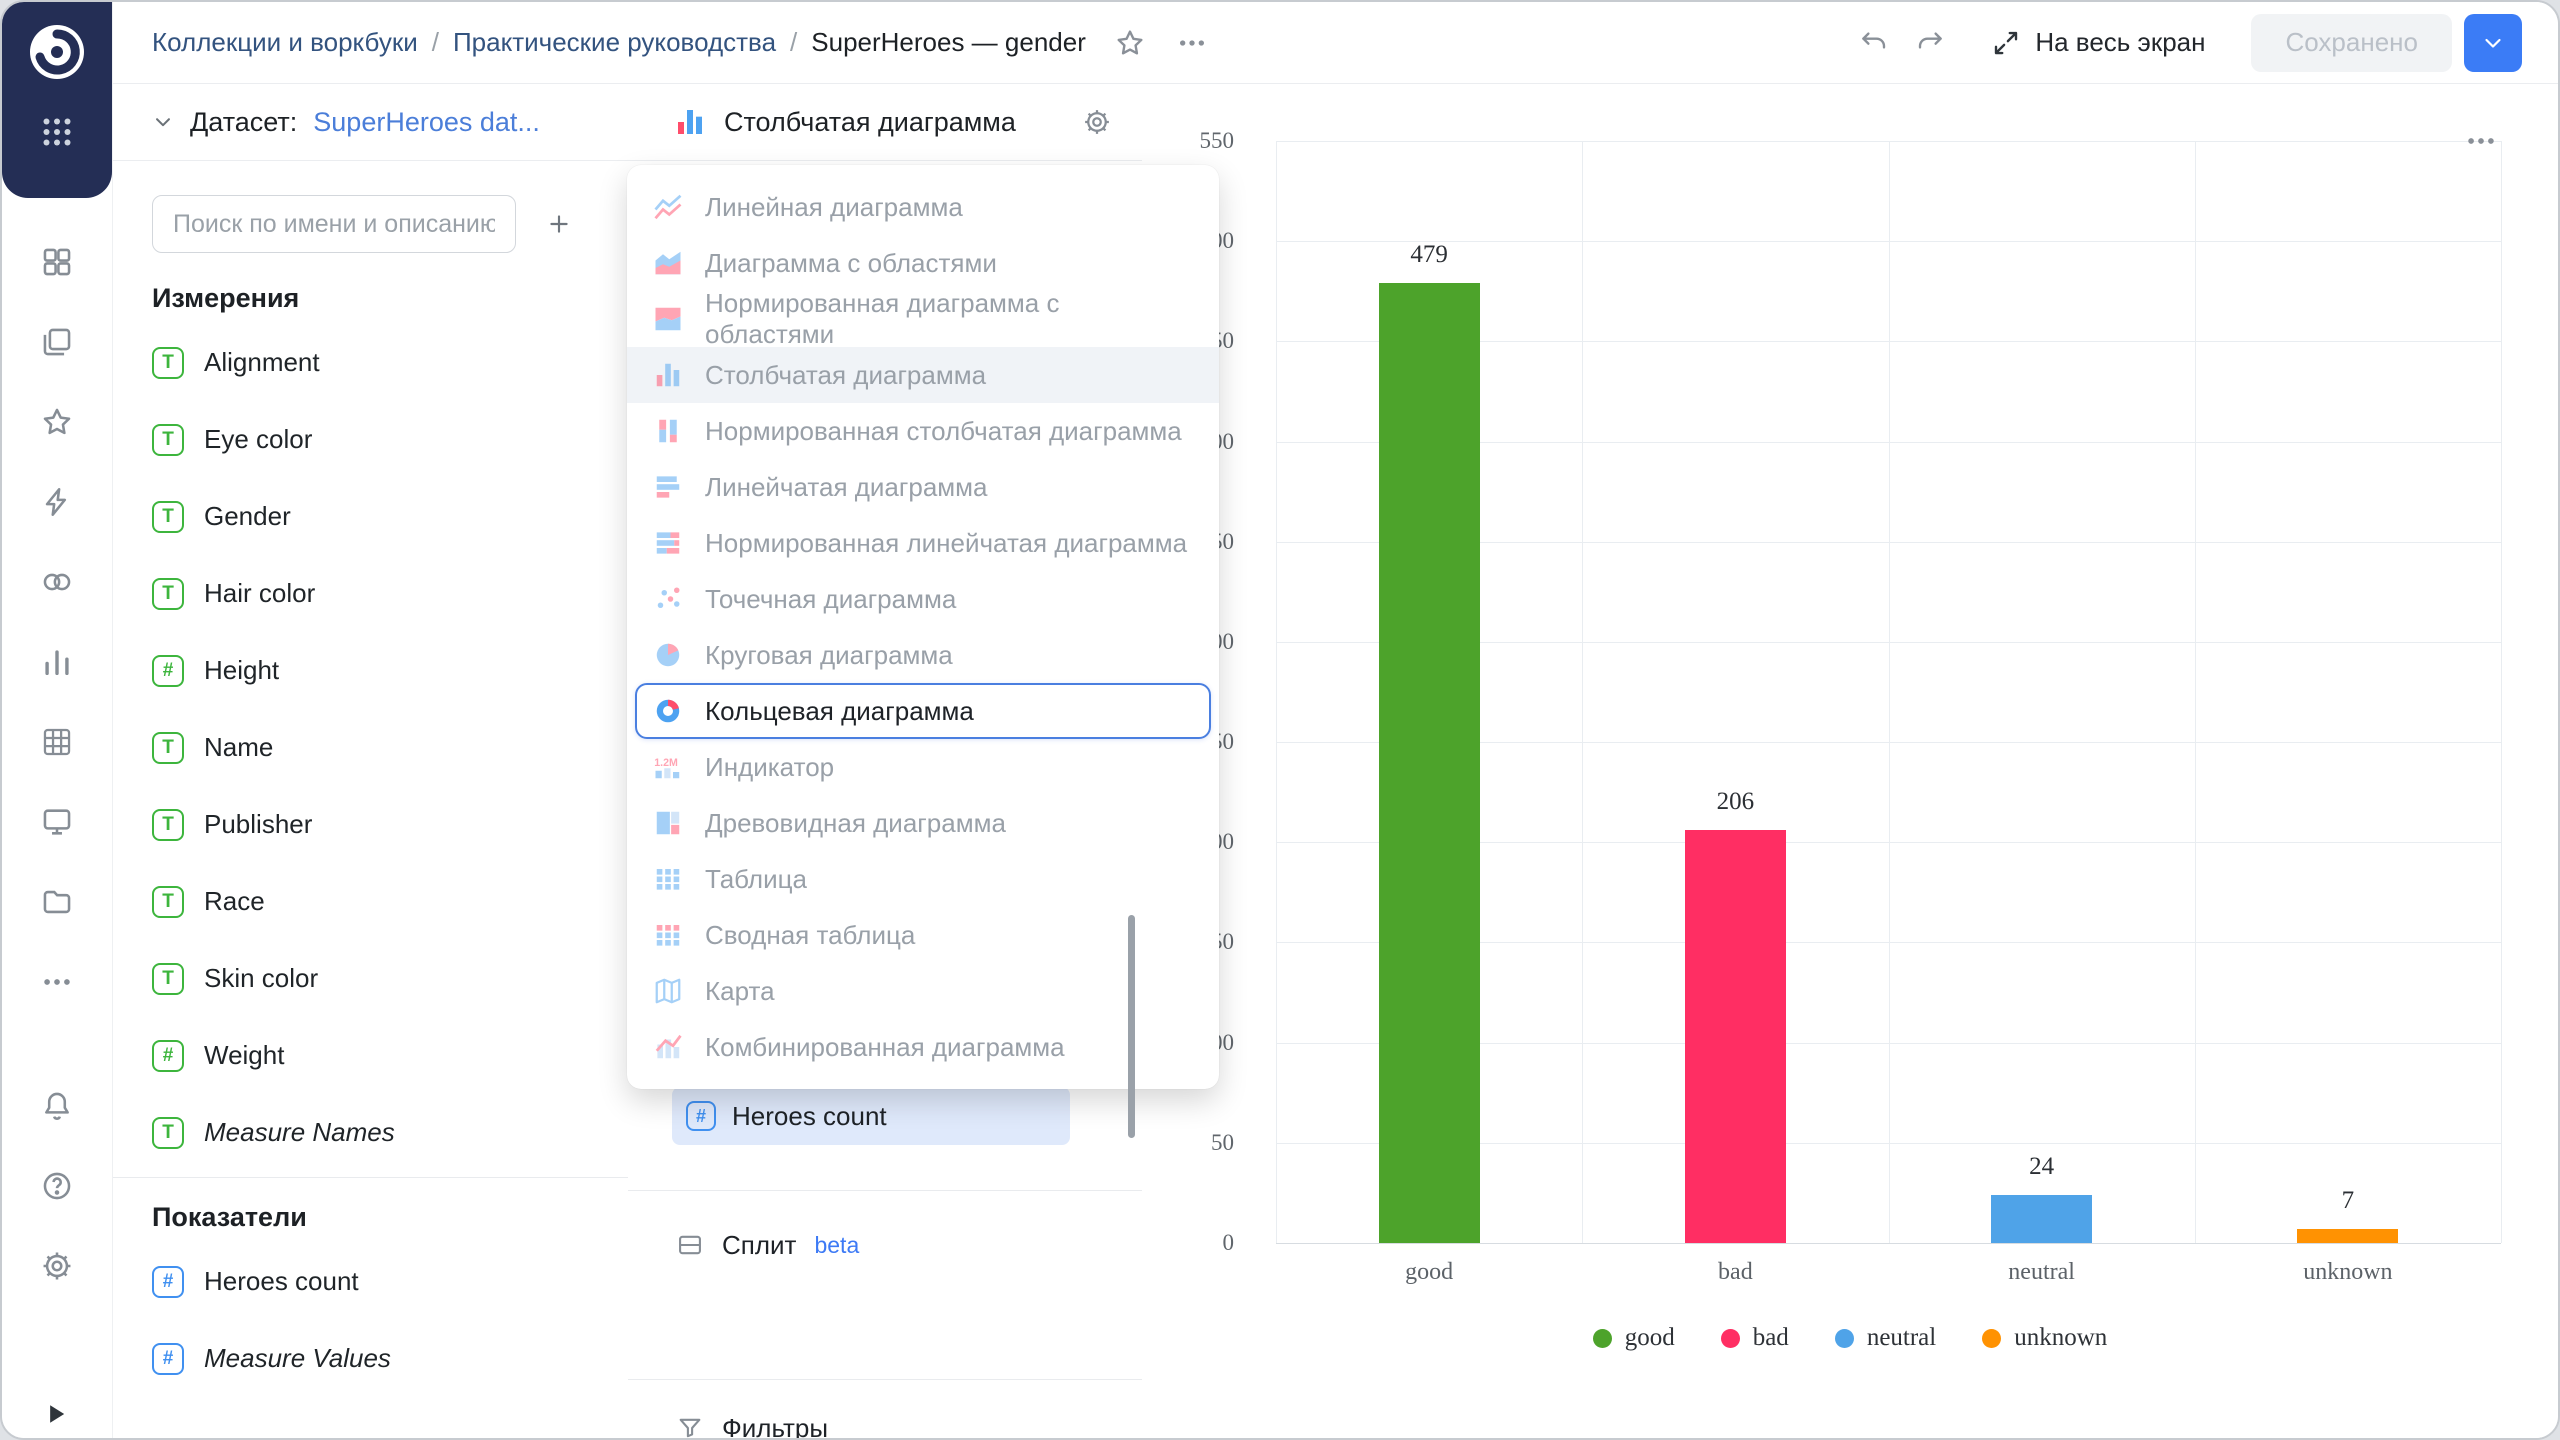  Describe the element at coordinates (1429, 1272) in the screenshot. I see `x-axis-label: good` at that location.